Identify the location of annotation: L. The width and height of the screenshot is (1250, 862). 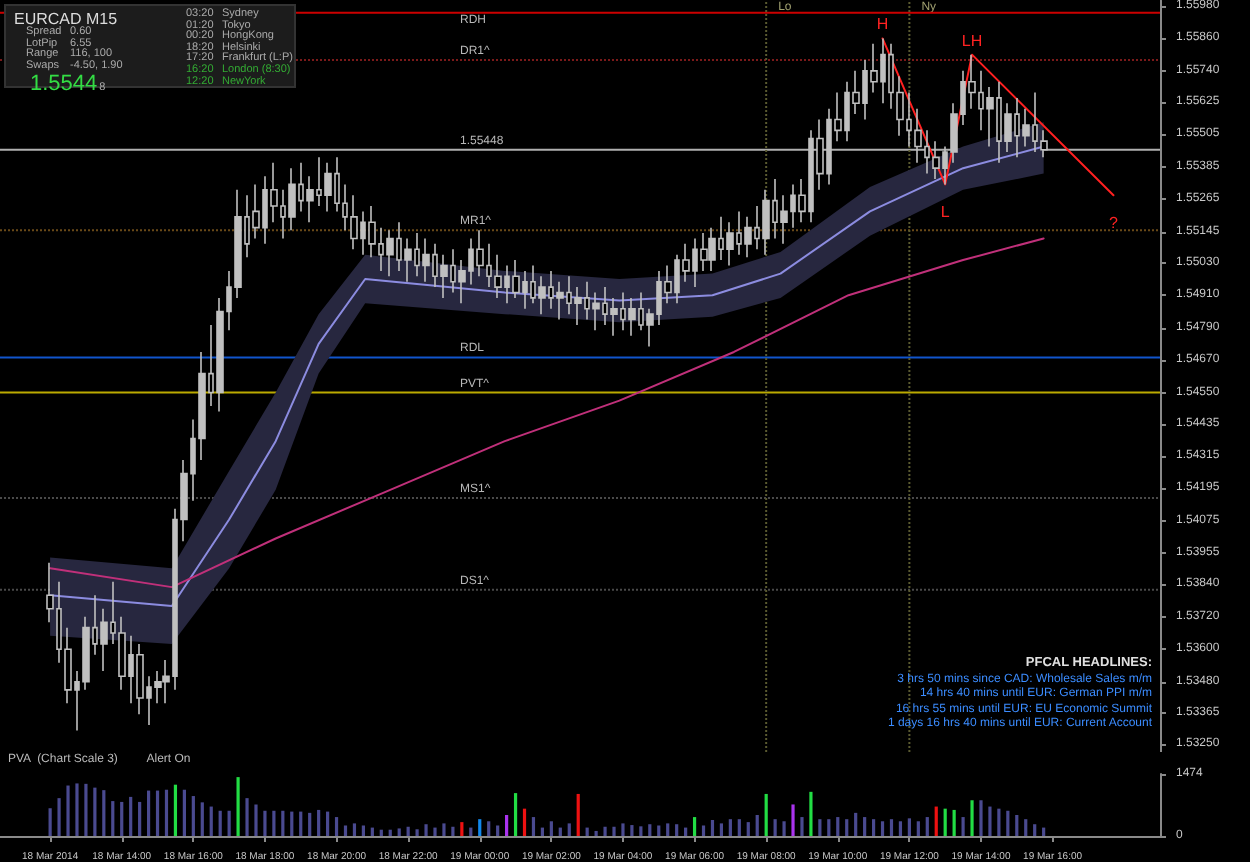
(945, 212).